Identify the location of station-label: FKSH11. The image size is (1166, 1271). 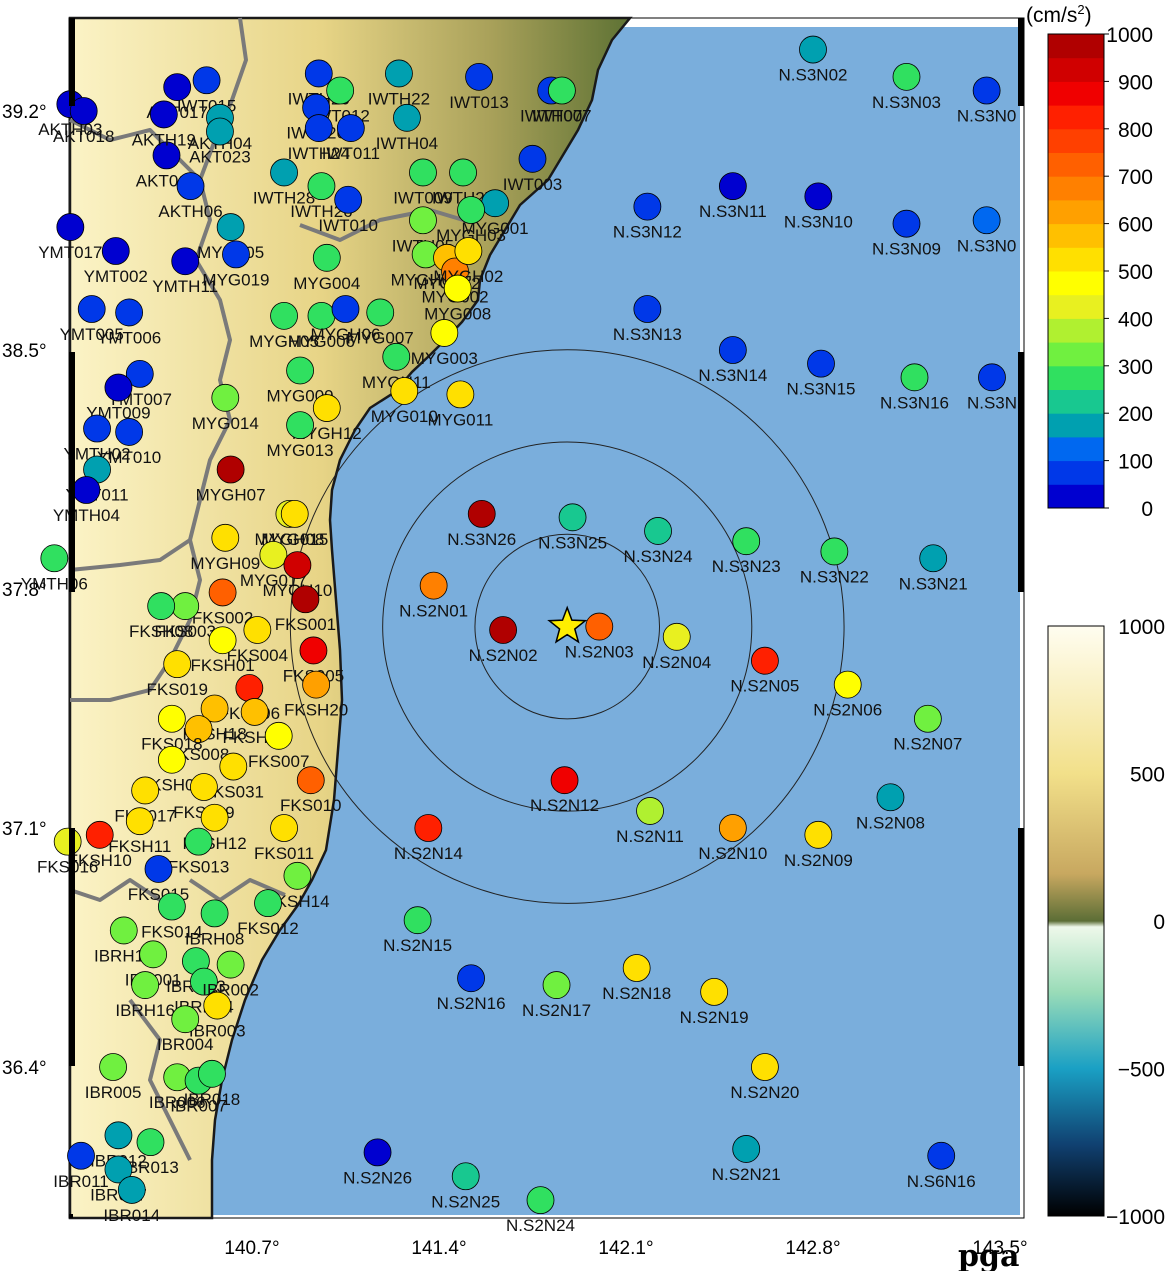
(139, 846).